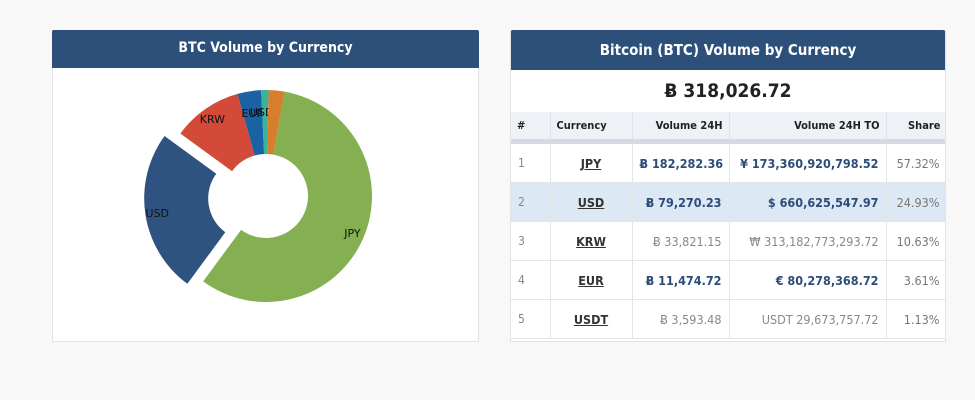 The height and width of the screenshot is (400, 975). I want to click on row-rank: 1, so click(531, 162).